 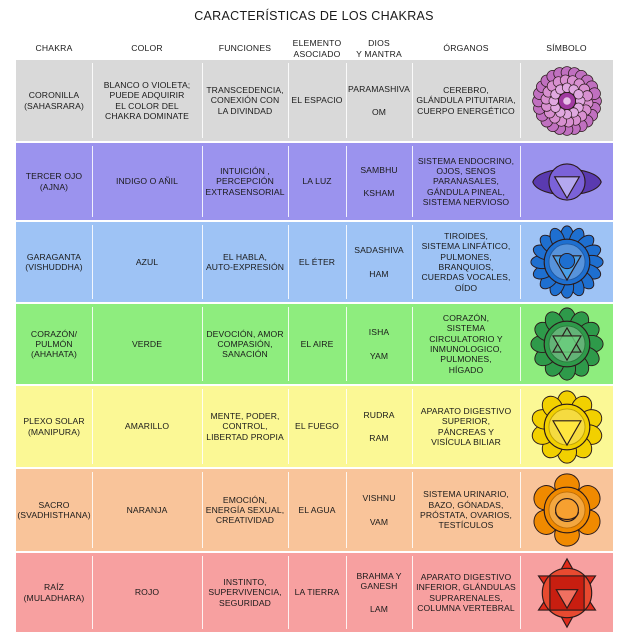 What do you see at coordinates (466, 90) in the screenshot?
I see `organos-line: CEREBRO,` at bounding box center [466, 90].